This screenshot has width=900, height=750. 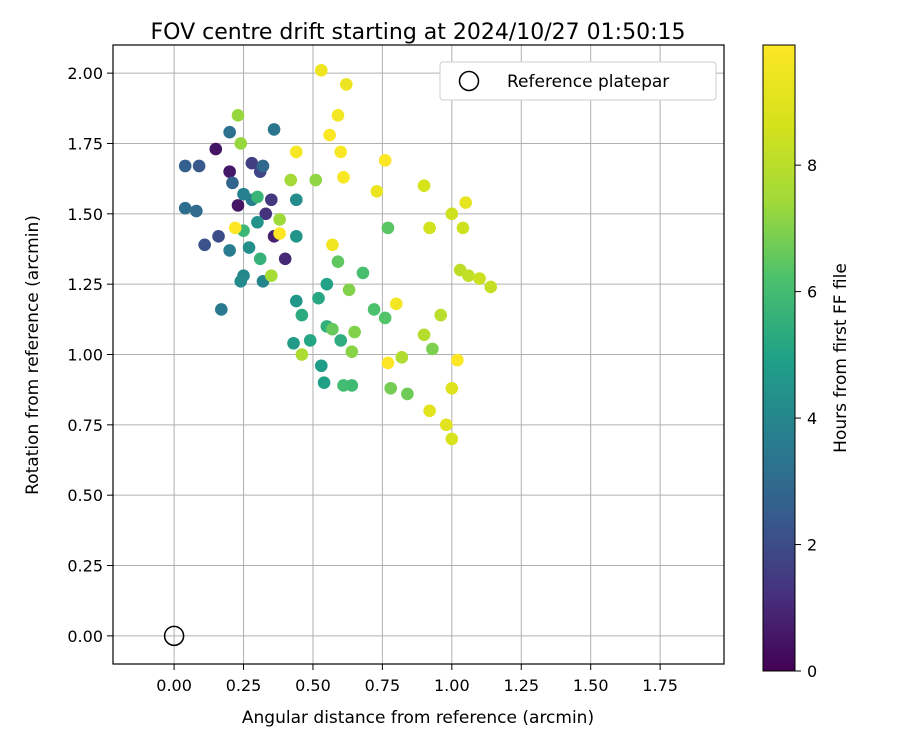 I want to click on colorbar-tick-label: 8, so click(x=812, y=165).